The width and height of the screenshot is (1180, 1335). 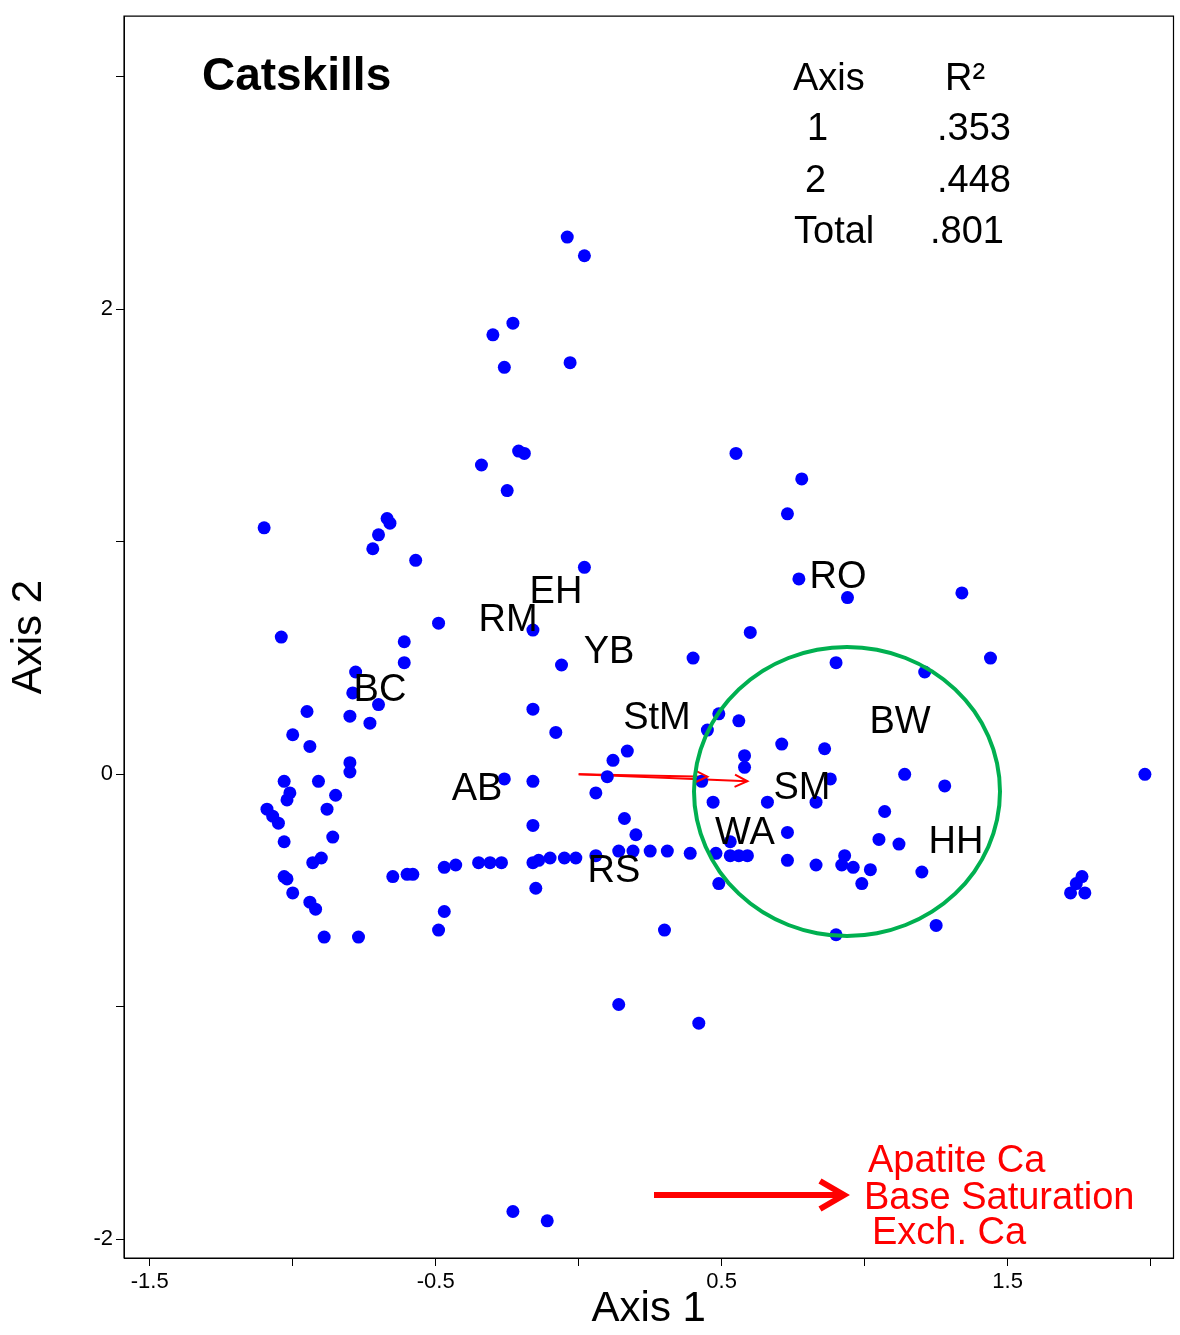 What do you see at coordinates (380, 688) in the screenshot?
I see `annotation: BC` at bounding box center [380, 688].